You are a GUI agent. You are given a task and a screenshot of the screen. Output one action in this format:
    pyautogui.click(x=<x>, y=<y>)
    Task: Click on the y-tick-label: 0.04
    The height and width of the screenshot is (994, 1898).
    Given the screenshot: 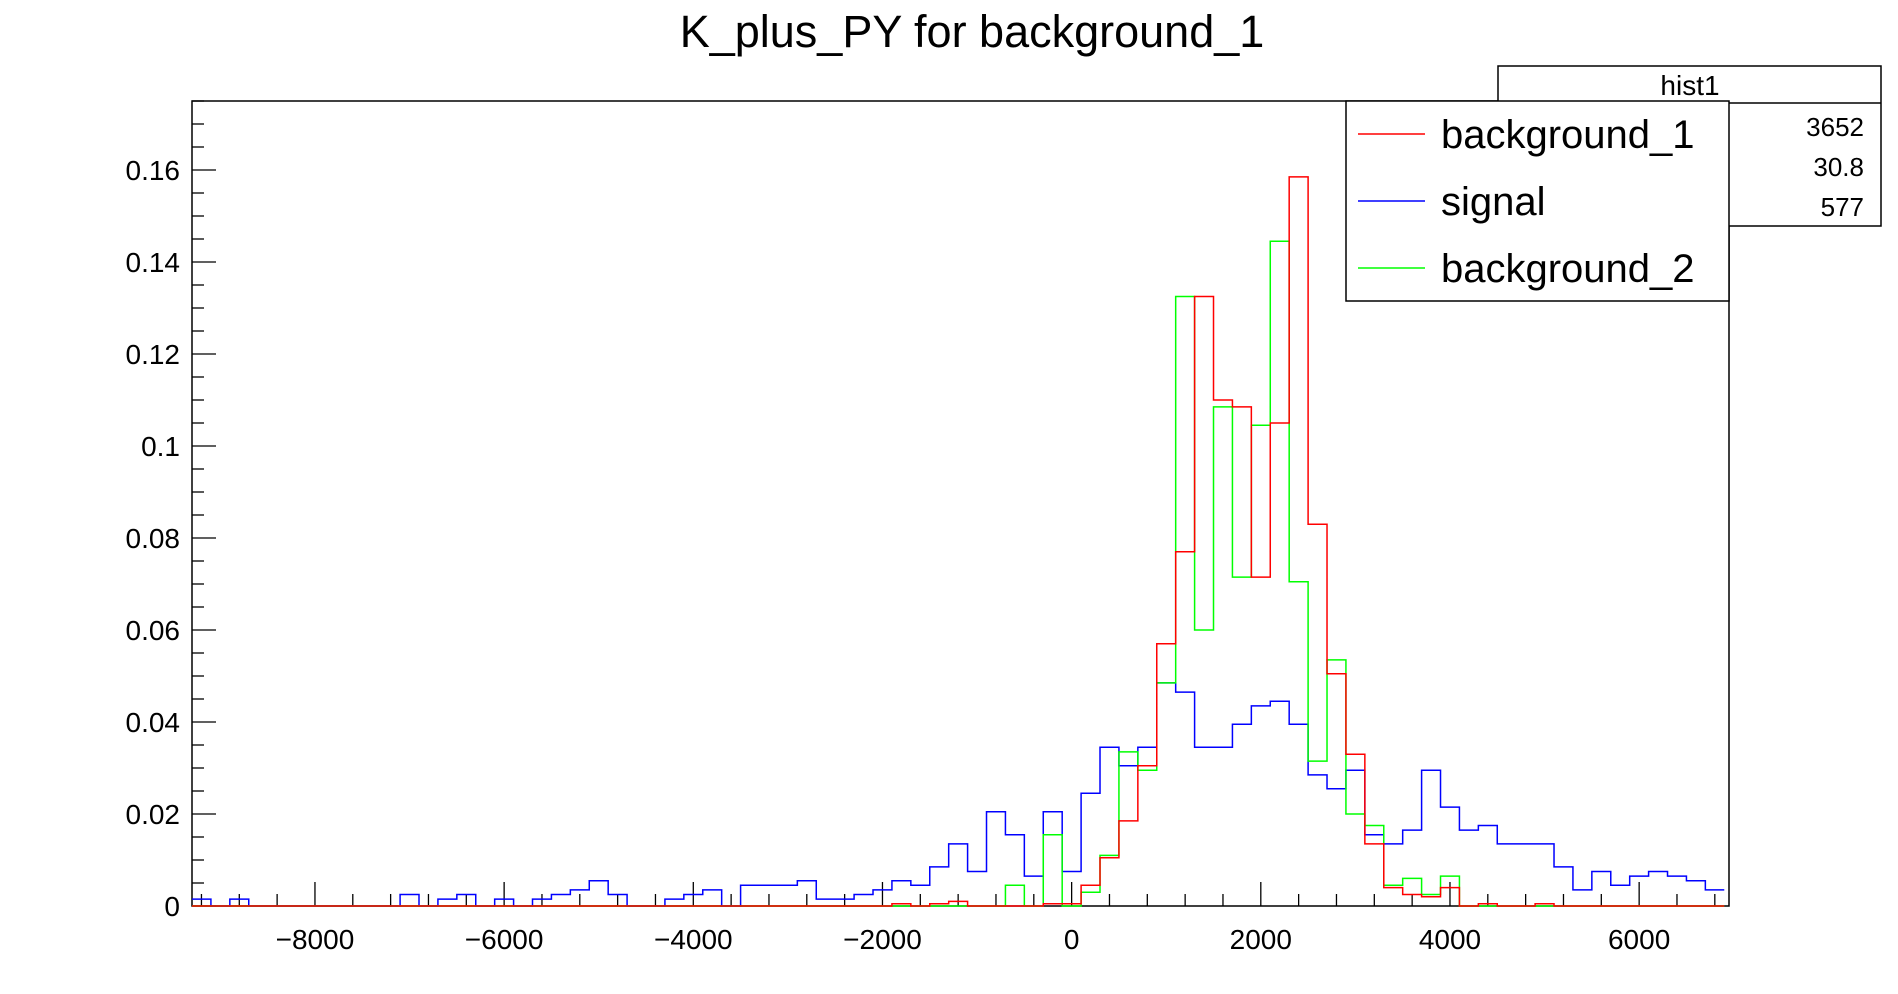 What is the action you would take?
    pyautogui.click(x=153, y=722)
    